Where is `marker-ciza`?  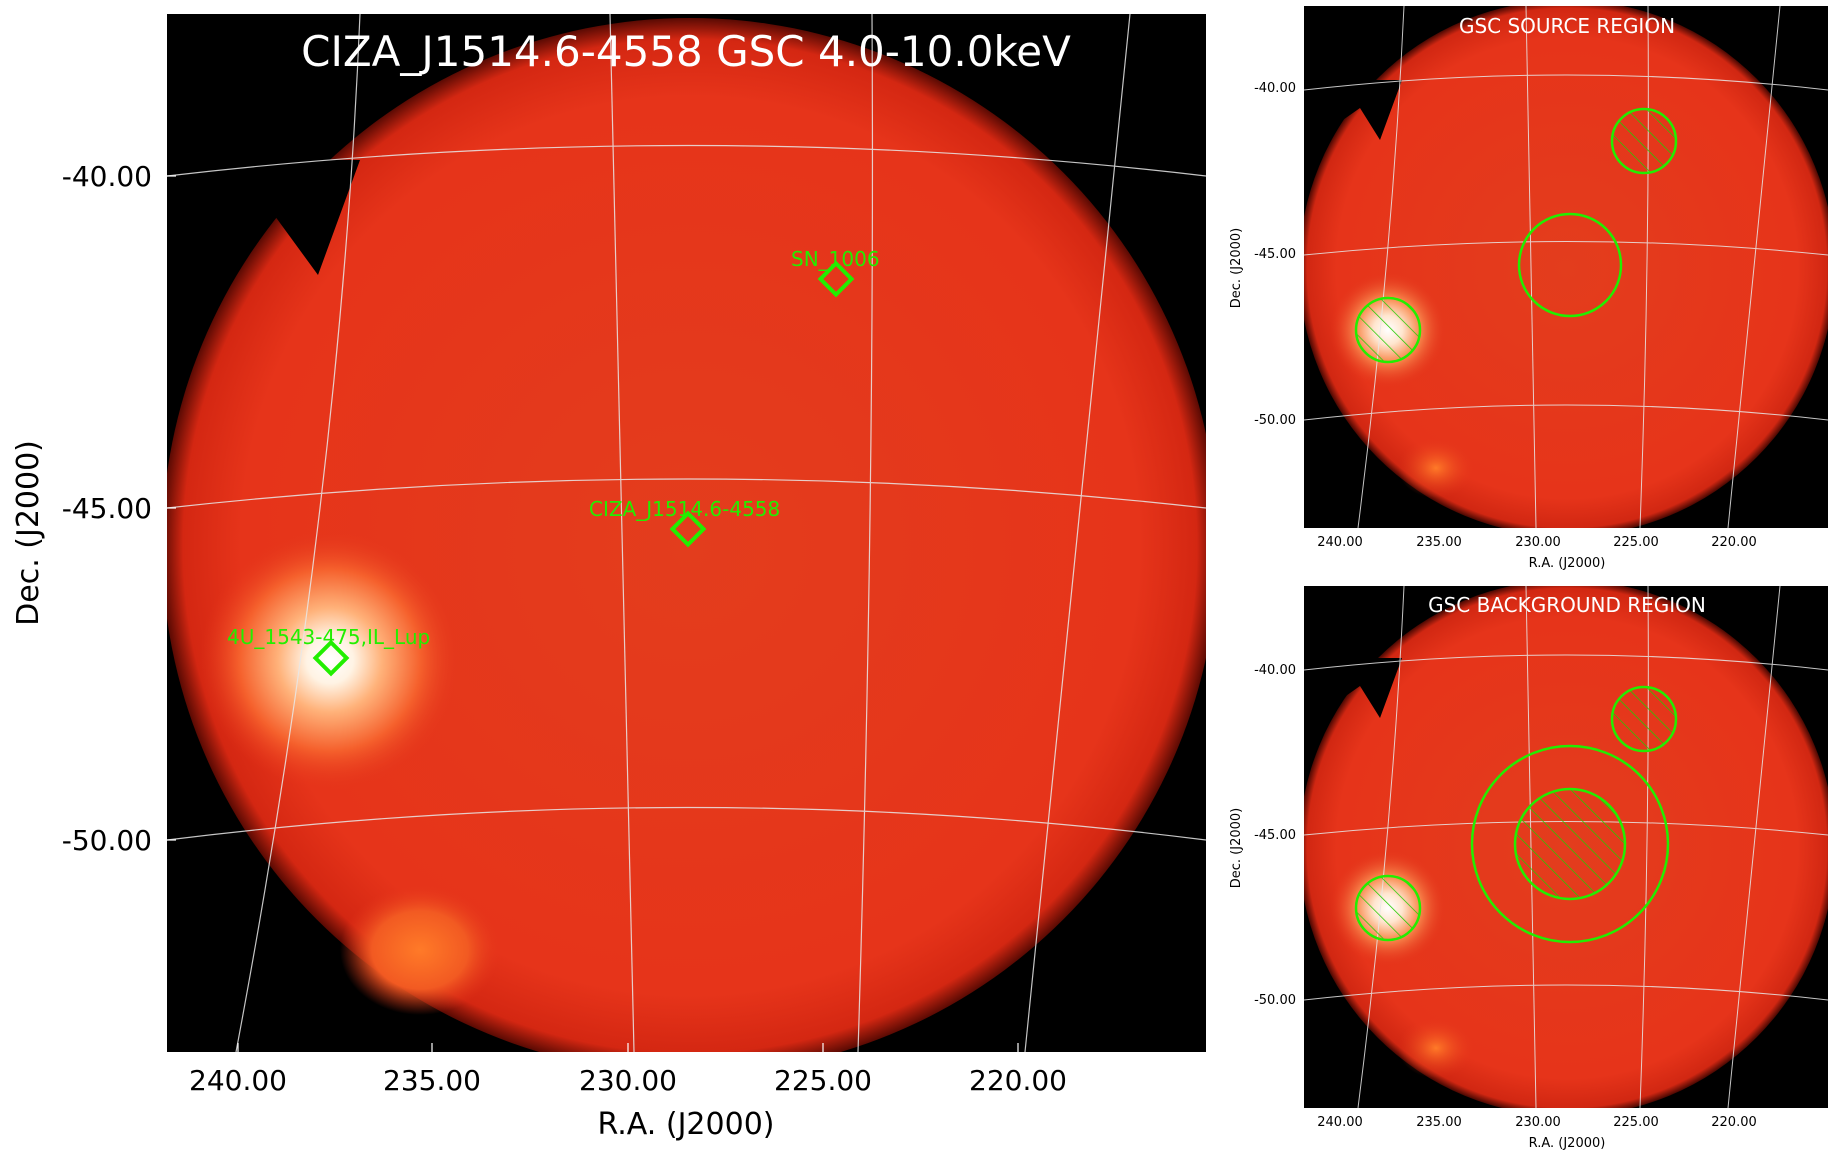 marker-ciza is located at coordinates (688, 529).